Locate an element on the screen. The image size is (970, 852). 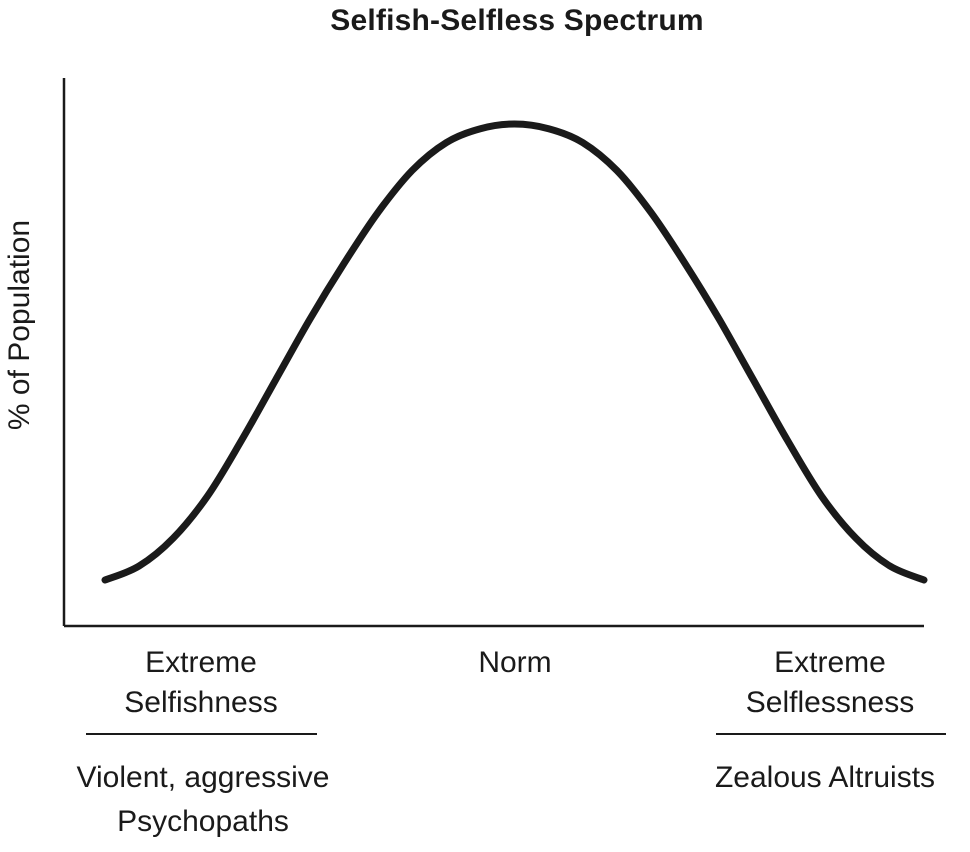
category-label-norm: Norm is located at coordinates (515, 663).